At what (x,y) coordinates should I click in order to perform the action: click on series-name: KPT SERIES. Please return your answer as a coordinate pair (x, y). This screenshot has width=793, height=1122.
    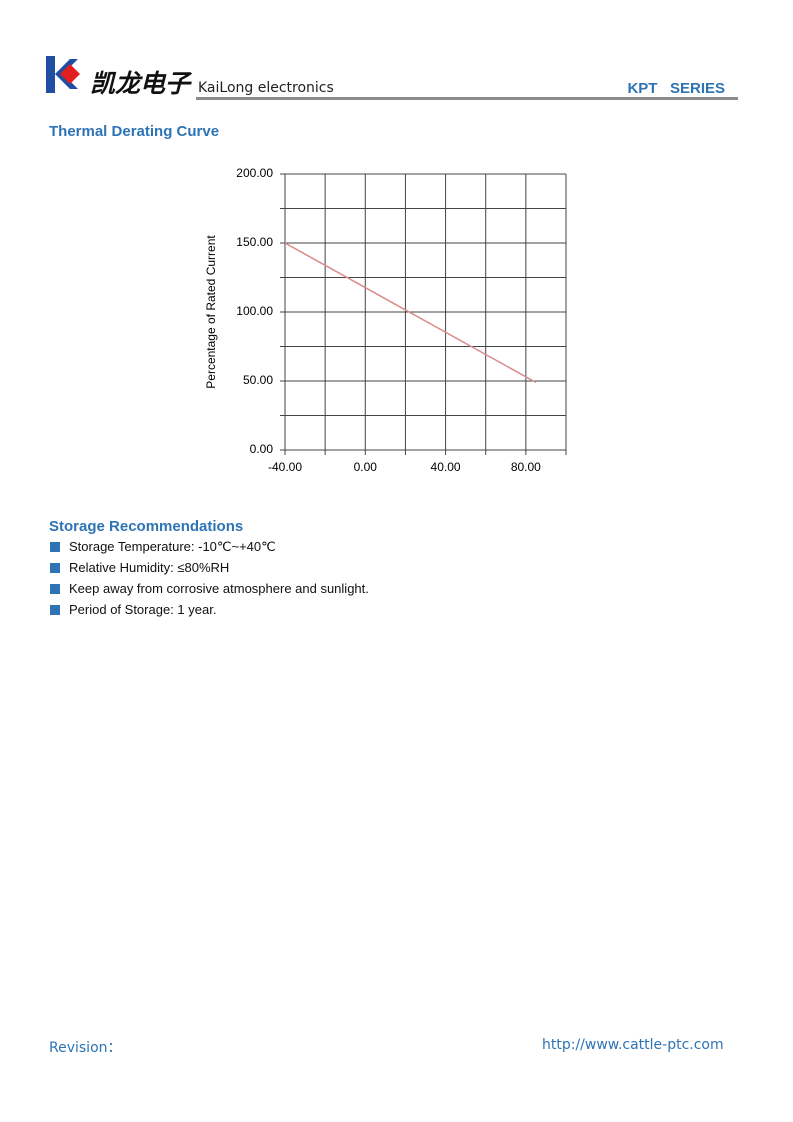
    Looking at the image, I should click on (676, 88).